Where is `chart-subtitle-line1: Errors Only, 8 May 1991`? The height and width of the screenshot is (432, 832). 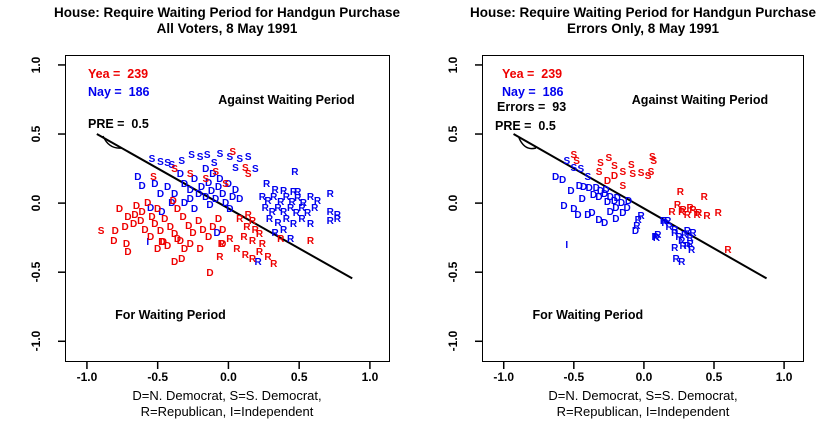 chart-subtitle-line1: Errors Only, 8 May 1991 is located at coordinates (643, 28).